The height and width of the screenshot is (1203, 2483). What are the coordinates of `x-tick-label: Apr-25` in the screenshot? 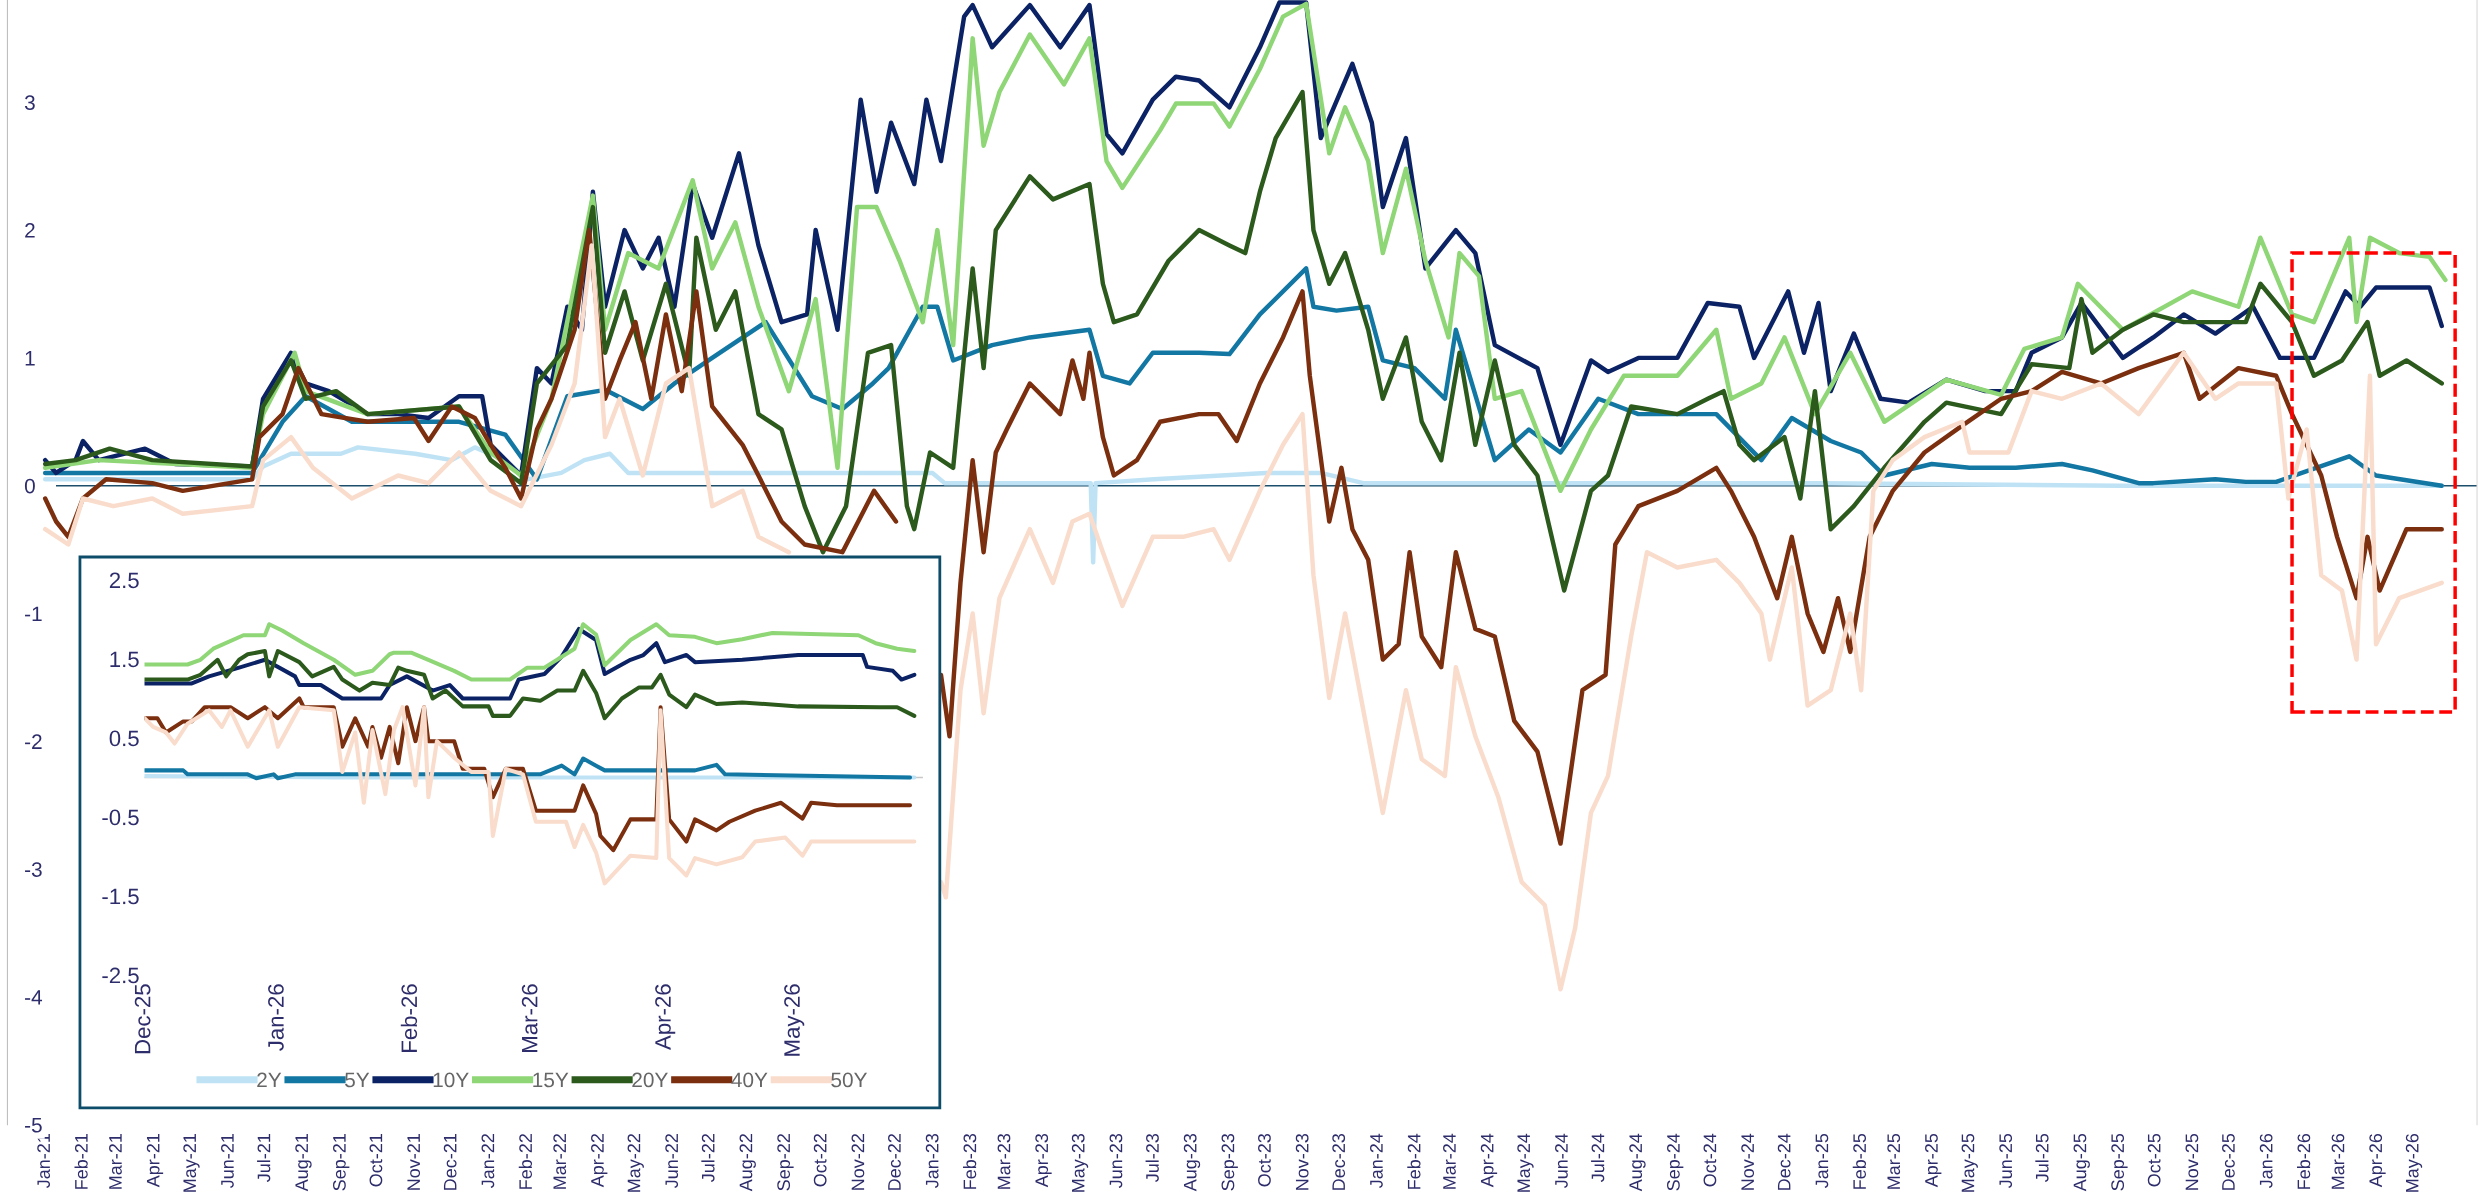 It's located at (1933, 1160).